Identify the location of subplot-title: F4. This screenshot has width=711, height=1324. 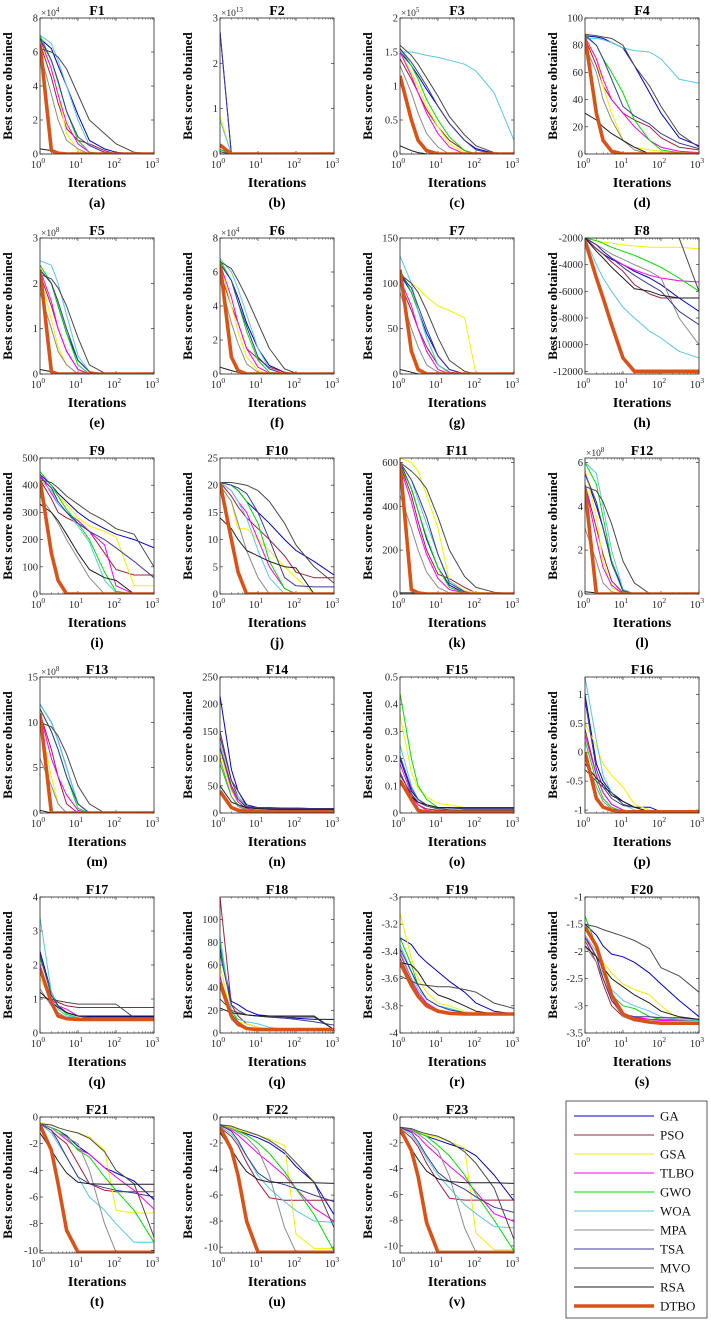
(642, 11).